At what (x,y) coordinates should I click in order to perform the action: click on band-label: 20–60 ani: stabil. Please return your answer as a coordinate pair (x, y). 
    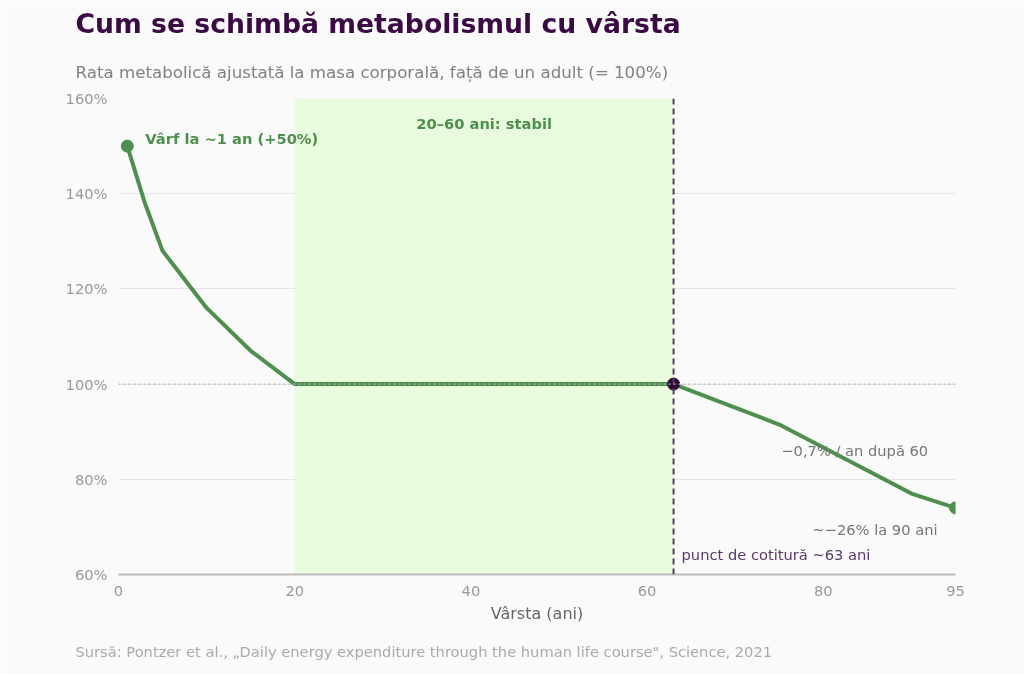
    Looking at the image, I should click on (484, 123).